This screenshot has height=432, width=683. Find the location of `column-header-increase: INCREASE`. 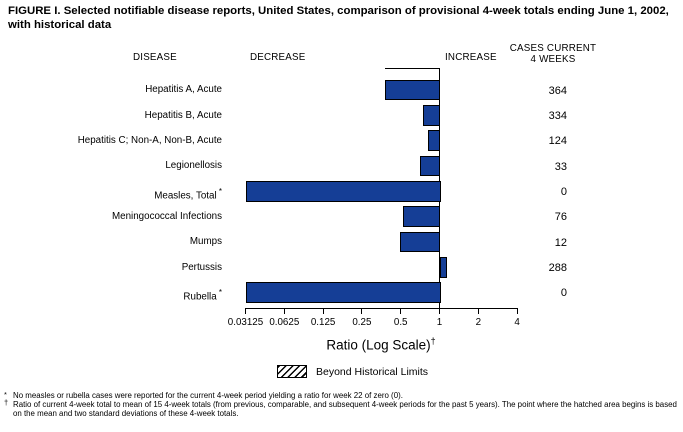

column-header-increase: INCREASE is located at coordinates (471, 57).